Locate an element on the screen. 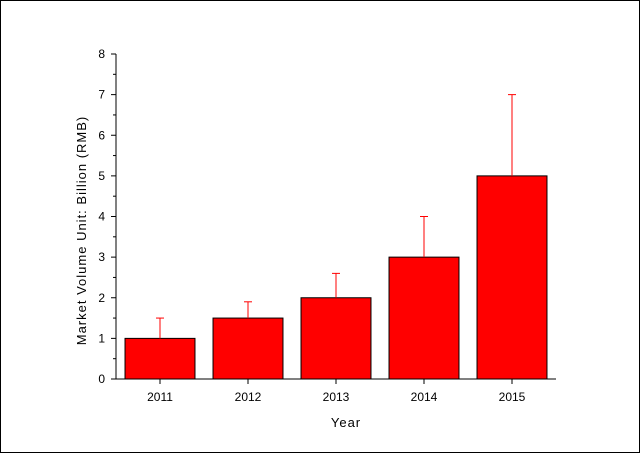  y-tick-label: 7 is located at coordinates (101, 95).